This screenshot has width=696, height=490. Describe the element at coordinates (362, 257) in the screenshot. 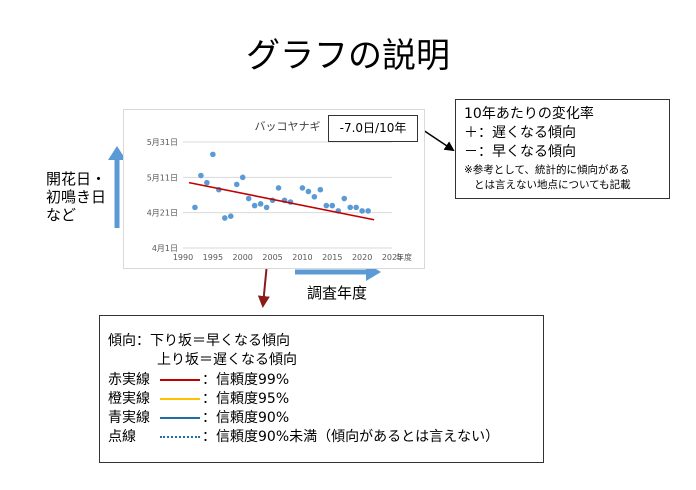

I see `x-tick-label: 2020` at that location.